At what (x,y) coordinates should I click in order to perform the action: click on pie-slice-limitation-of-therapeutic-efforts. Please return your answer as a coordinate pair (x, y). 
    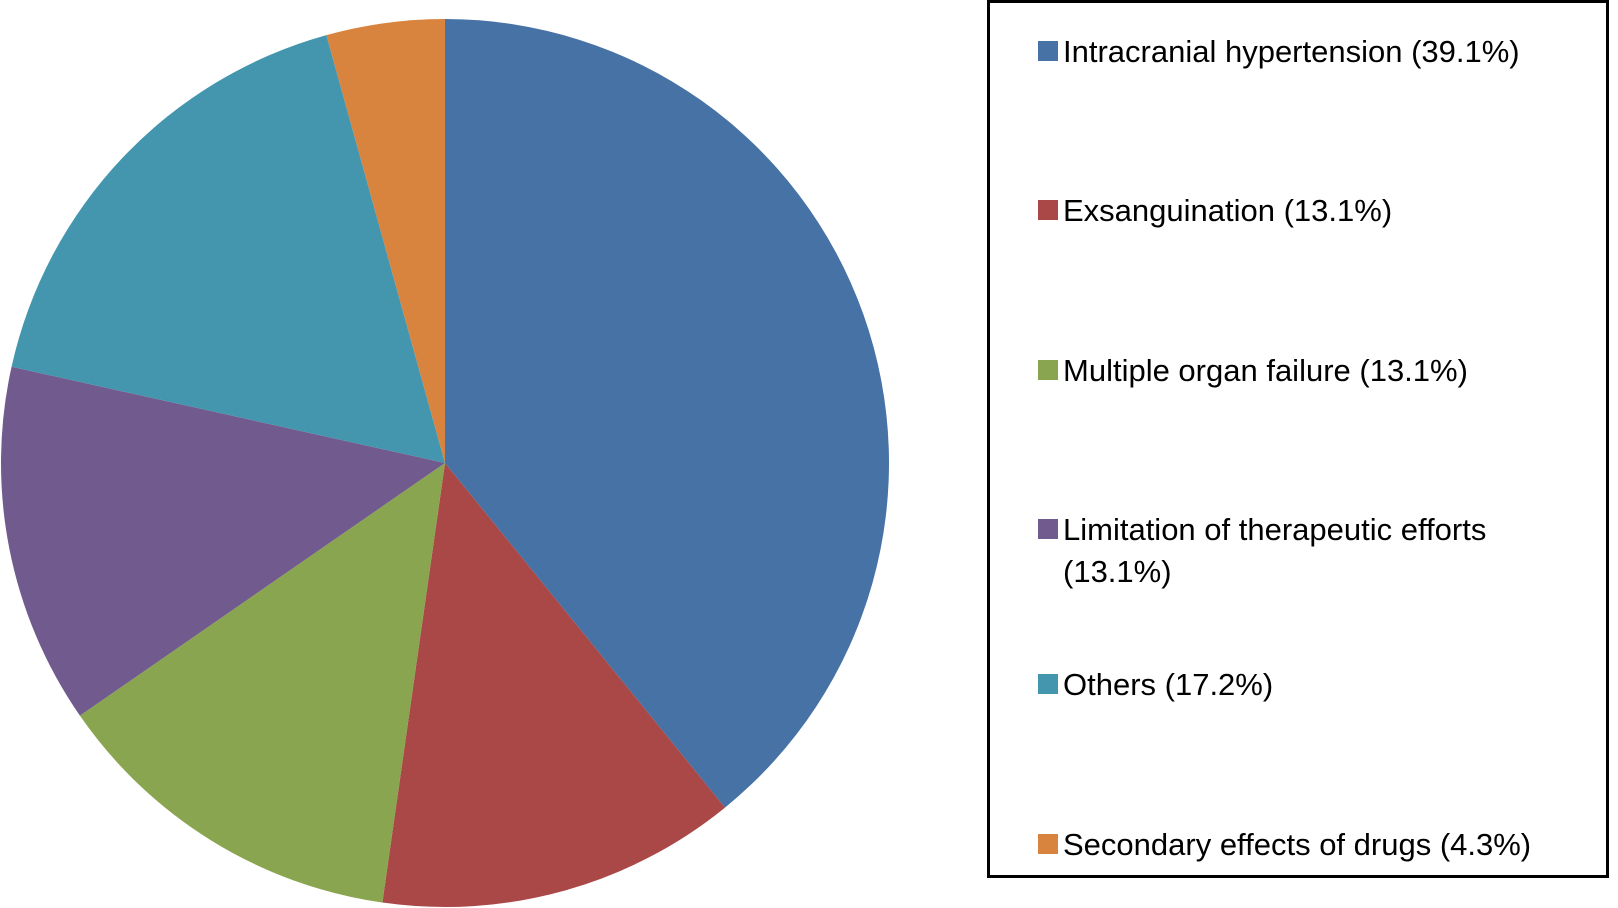
    Looking at the image, I should click on (222, 541).